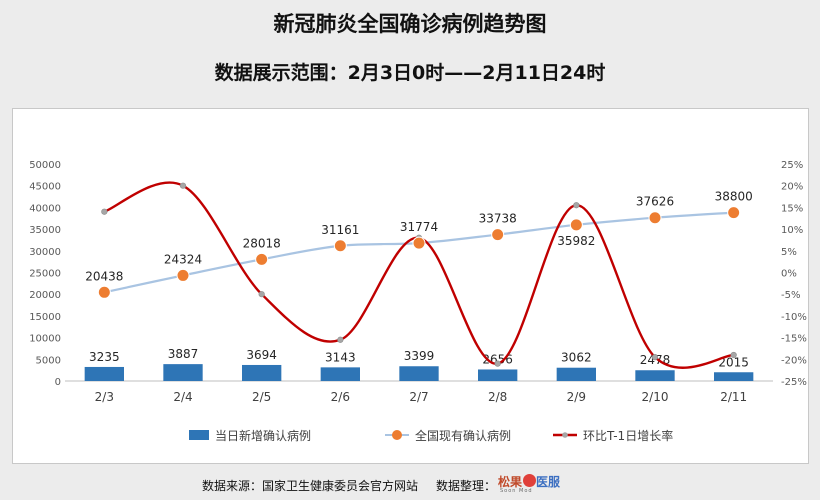 Image resolution: width=820 pixels, height=500 pixels. I want to click on bar-data-label: 2015, so click(733, 362).